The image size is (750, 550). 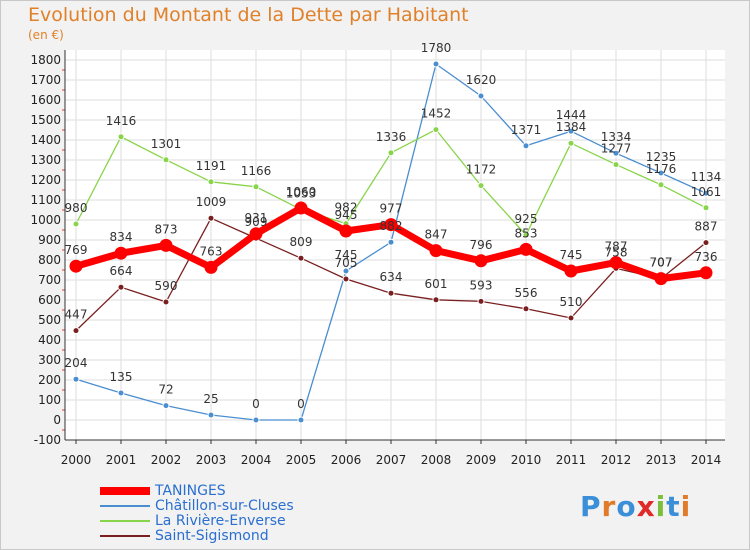 I want to click on x-tick-label: 2000, so click(x=76, y=460).